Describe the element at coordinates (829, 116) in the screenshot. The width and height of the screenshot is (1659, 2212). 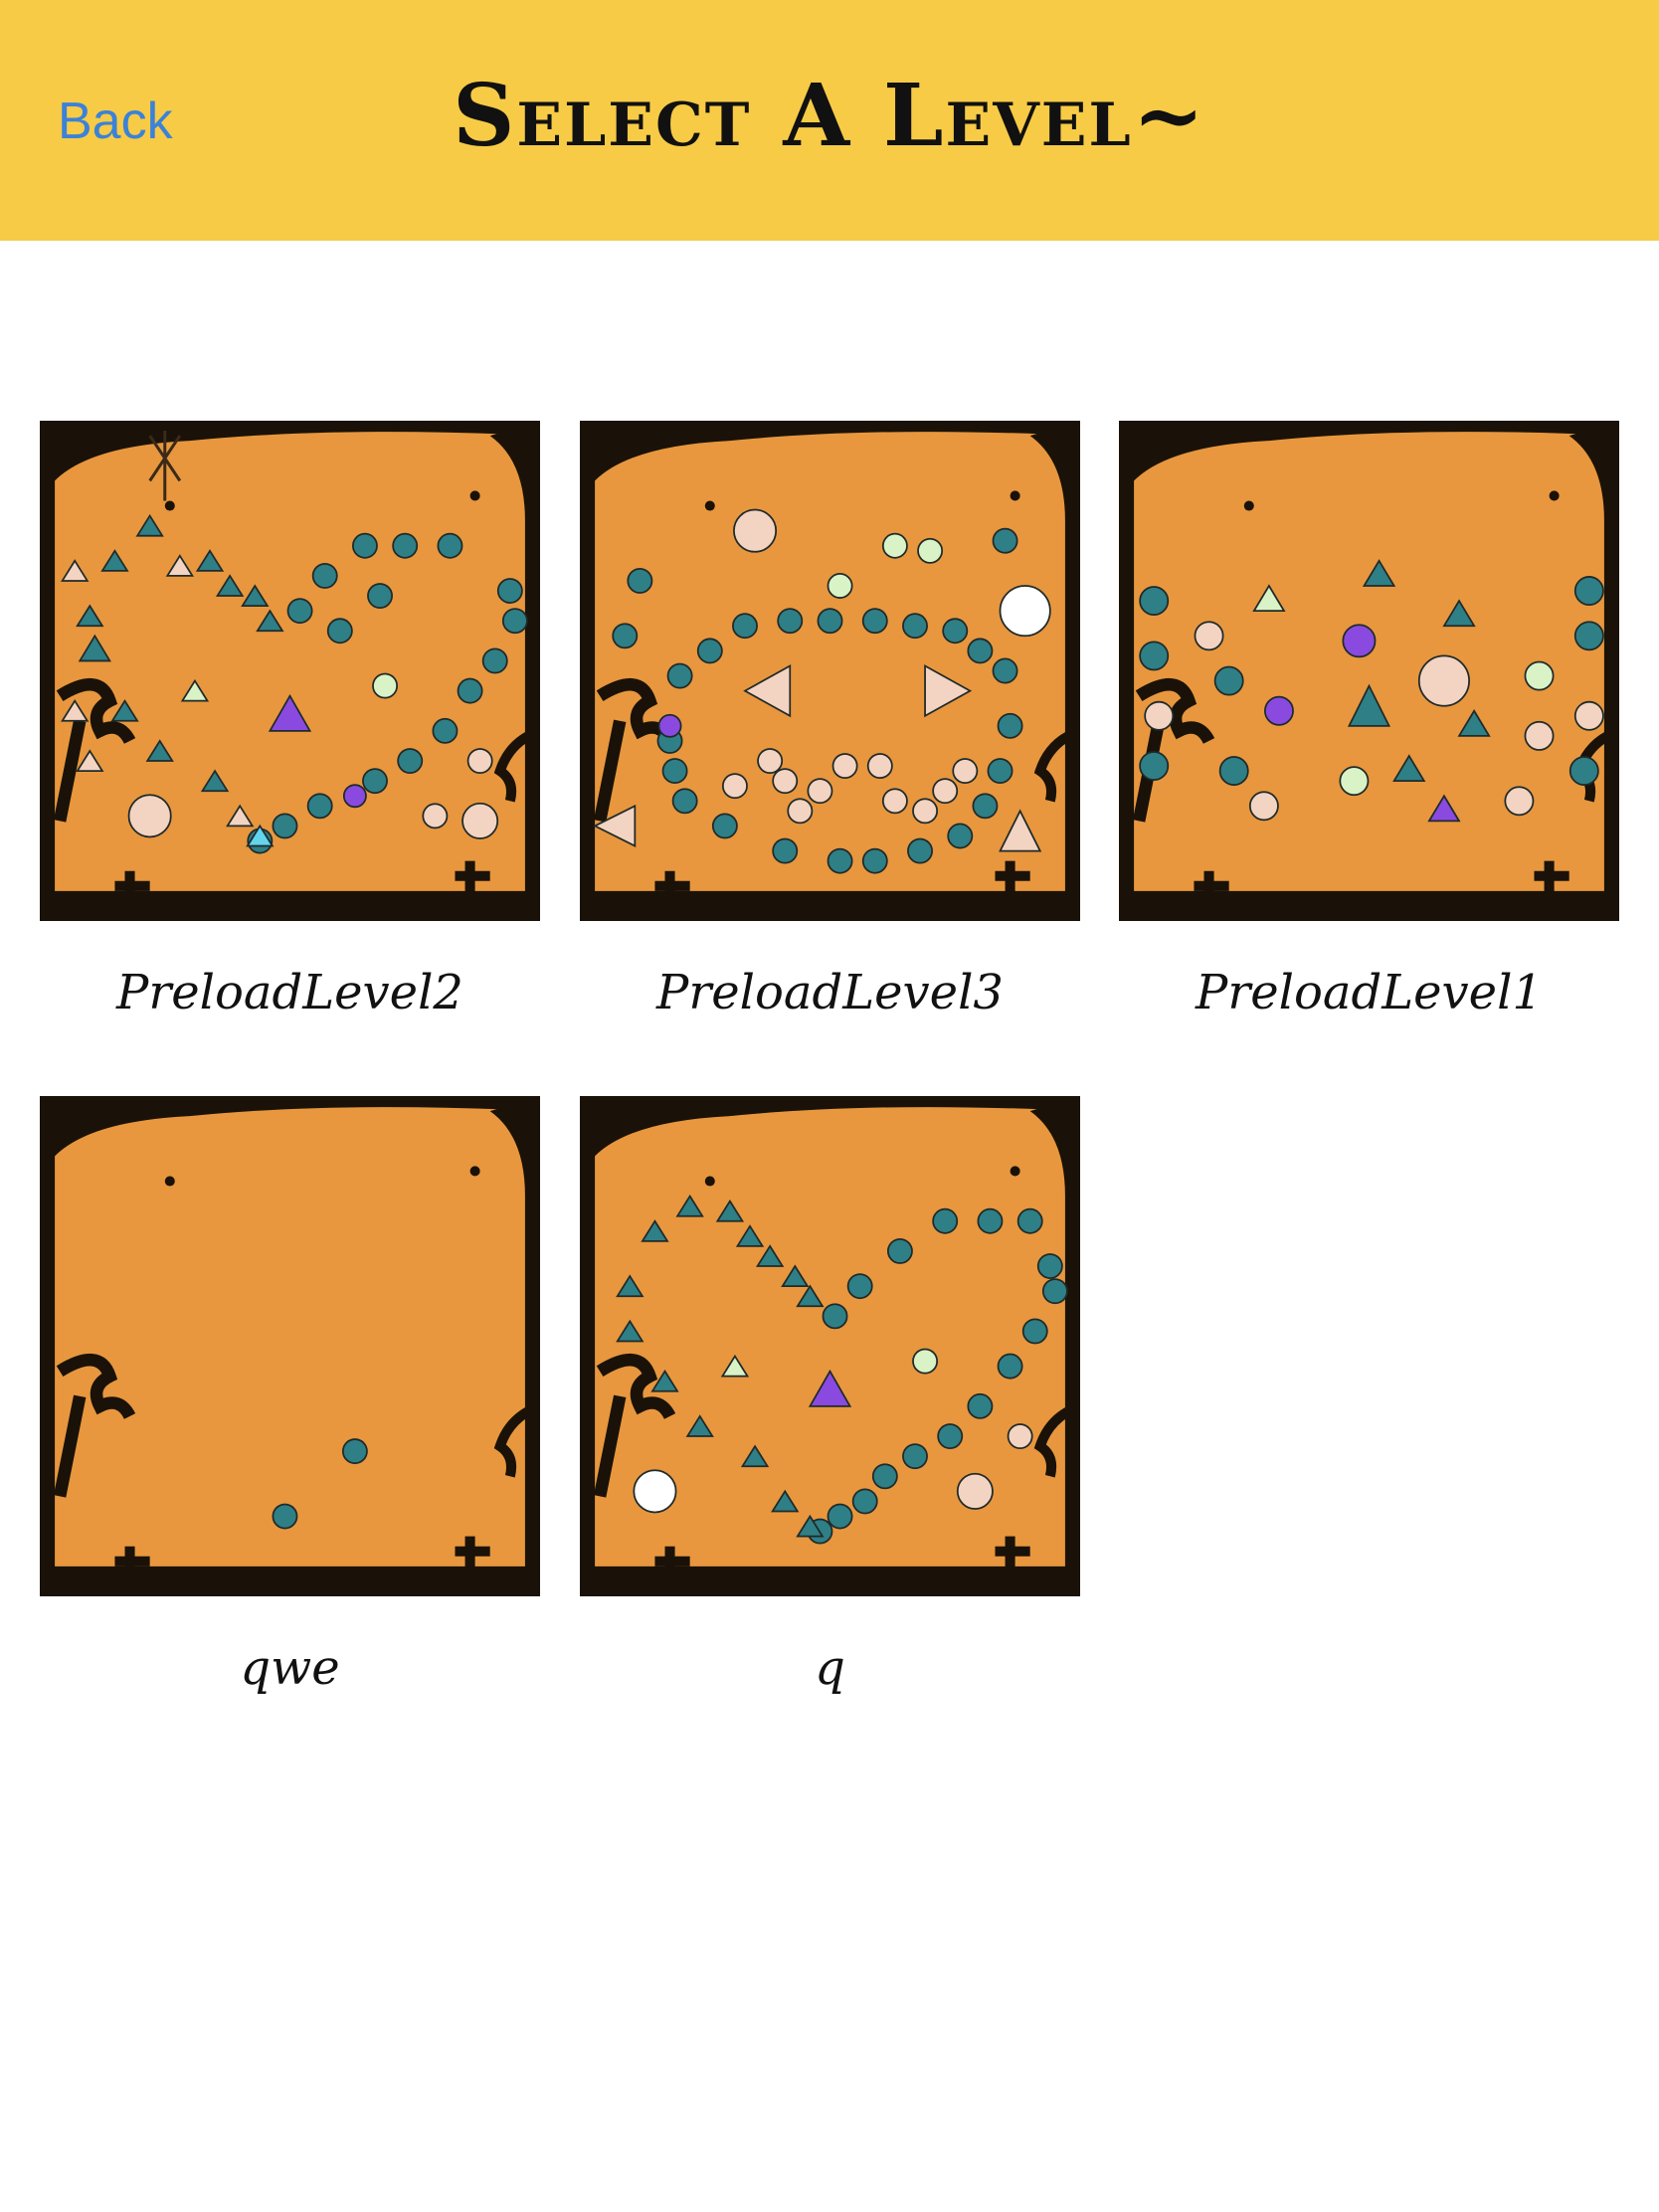
I see `page-title: Select A Level~` at that location.